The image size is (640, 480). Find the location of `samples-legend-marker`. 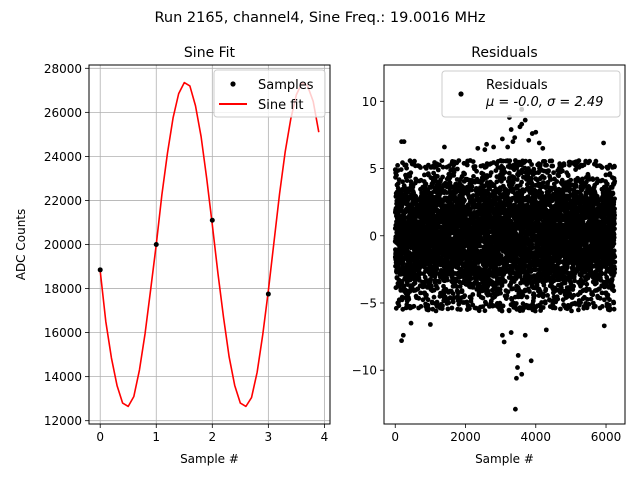

samples-legend-marker is located at coordinates (233, 84).